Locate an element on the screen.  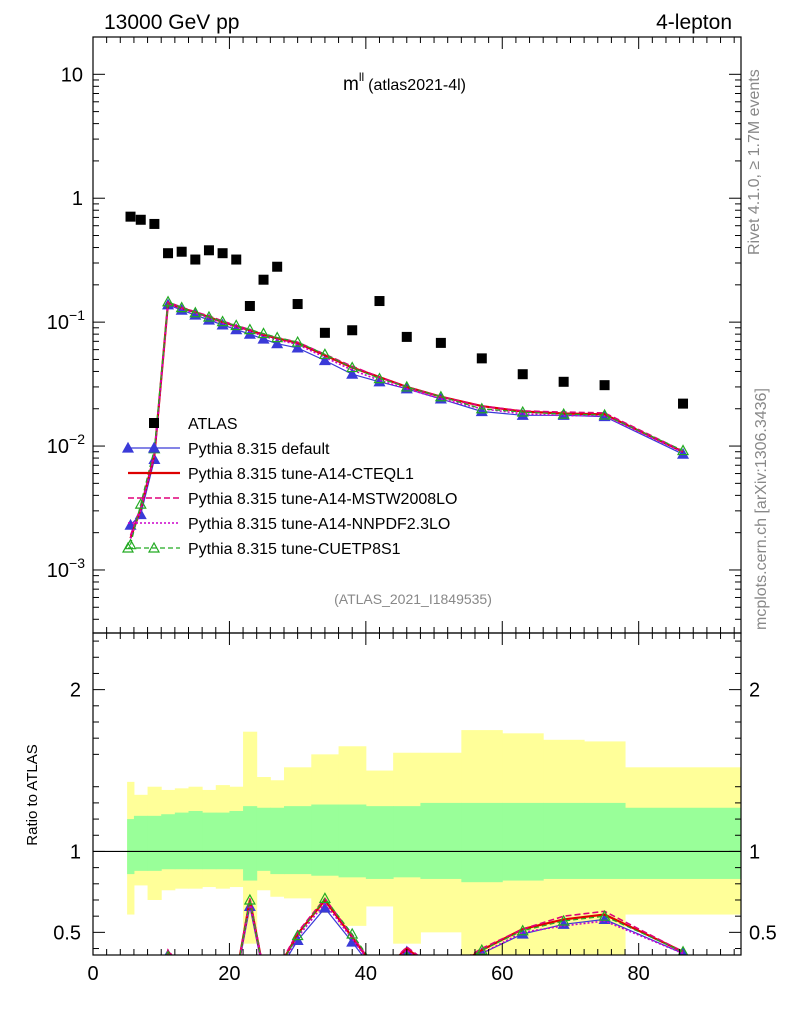
legend-label: Pythia 8.315 tune-A14-MSTW2008LO is located at coordinates (322, 499).